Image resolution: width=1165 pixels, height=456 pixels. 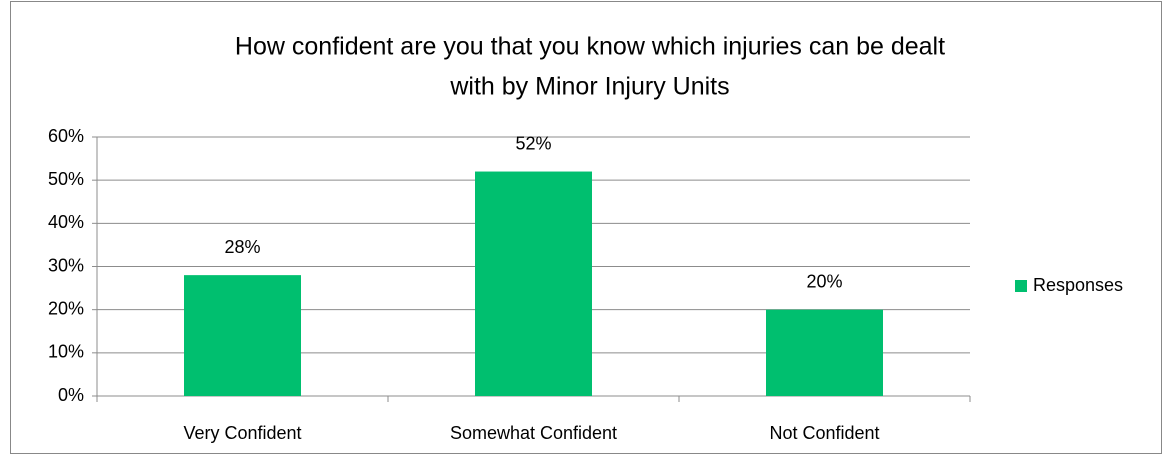 I want to click on x-tick-label: Not Confident, so click(x=824, y=433).